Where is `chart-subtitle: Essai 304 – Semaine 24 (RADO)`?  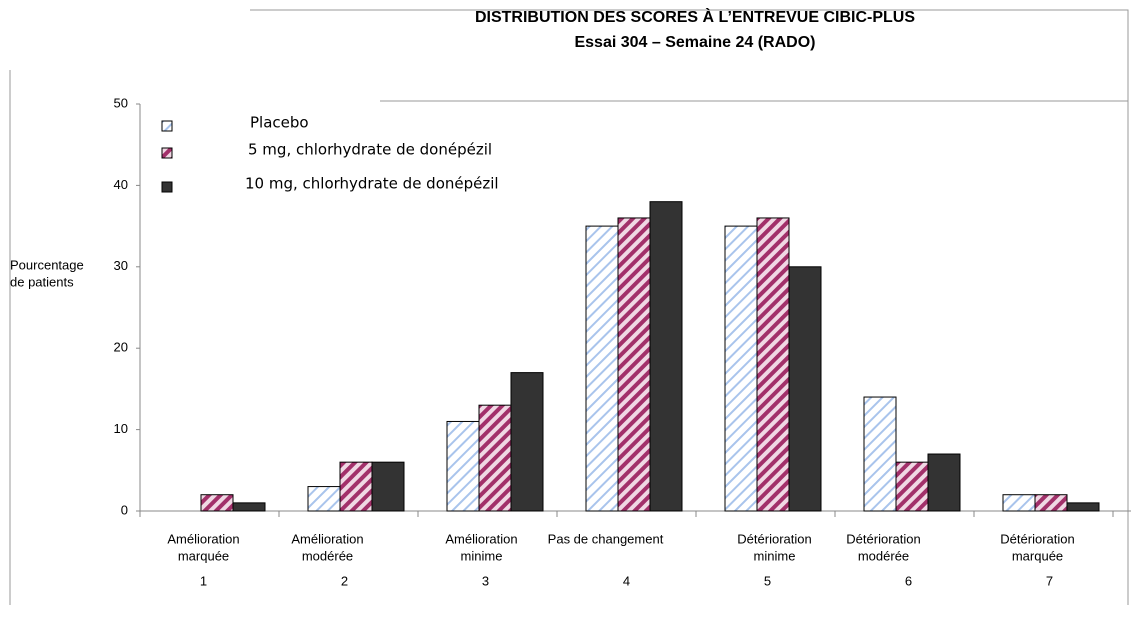 chart-subtitle: Essai 304 – Semaine 24 (RADO) is located at coordinates (694, 42).